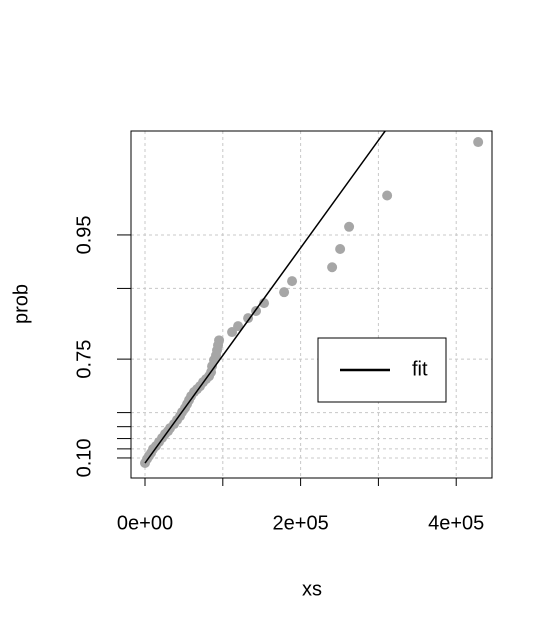  What do you see at coordinates (312, 589) in the screenshot?
I see `x-axis-label: xs` at bounding box center [312, 589].